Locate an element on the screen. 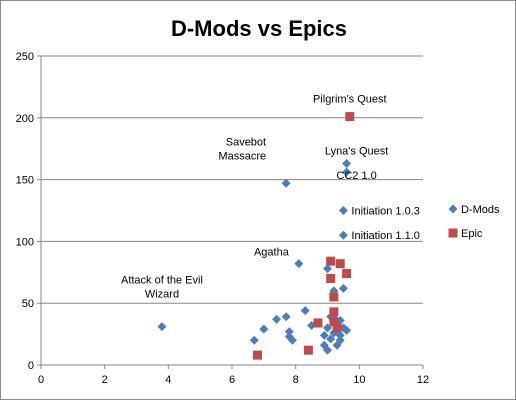 This screenshot has height=400, width=516. annotation-label: Wizard is located at coordinates (162, 295).